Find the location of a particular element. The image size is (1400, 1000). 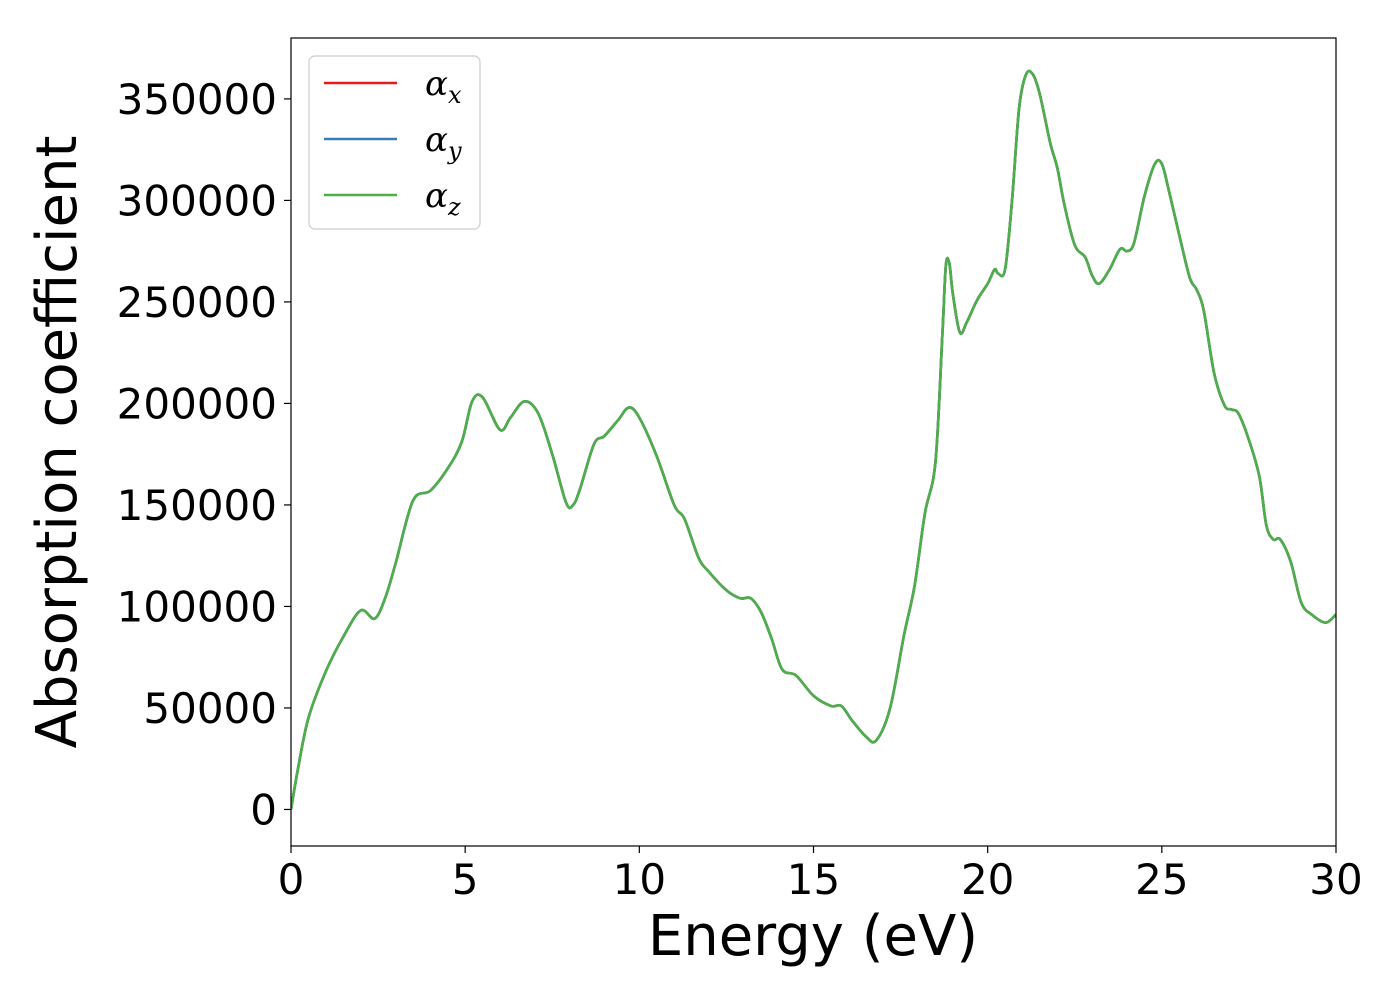

x-axis: 0 5 10 15 20 25 30 is located at coordinates (820, 875).